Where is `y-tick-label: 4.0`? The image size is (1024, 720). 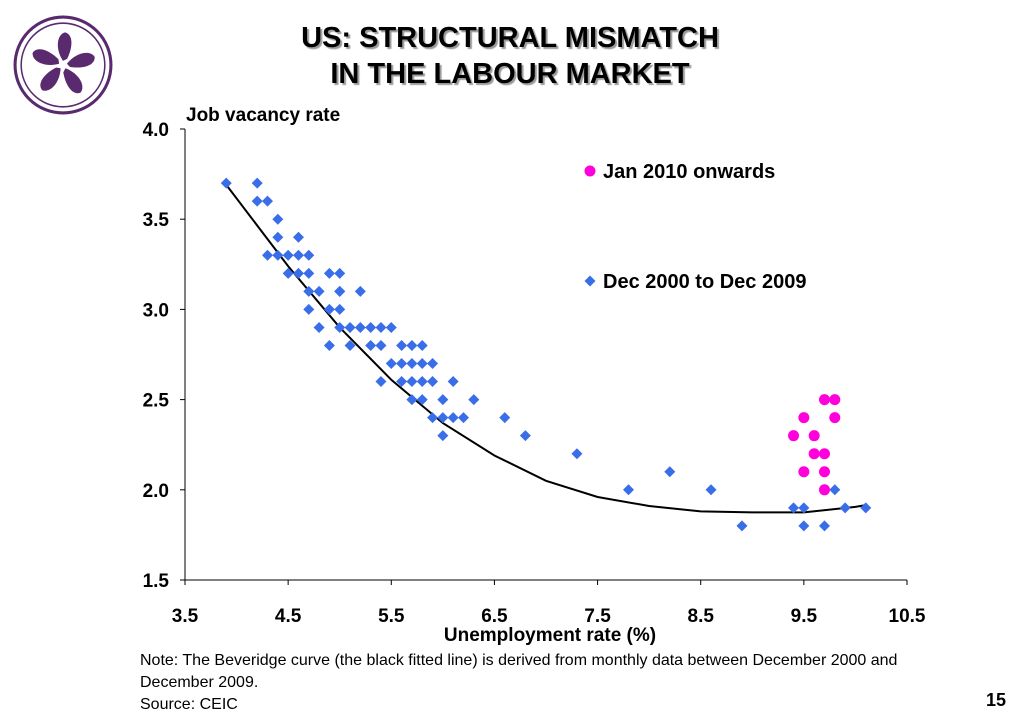
y-tick-label: 4.0 is located at coordinates (156, 130).